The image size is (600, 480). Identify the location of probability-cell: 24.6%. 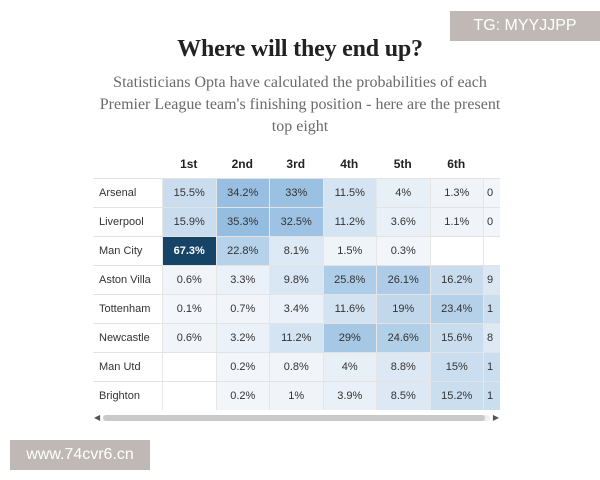
(403, 338).